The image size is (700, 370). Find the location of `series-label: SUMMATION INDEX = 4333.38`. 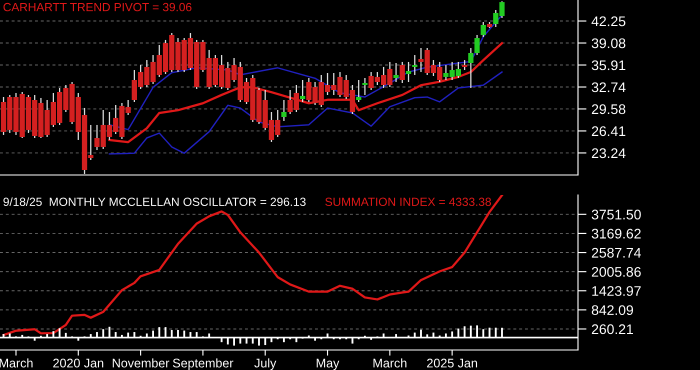

series-label: SUMMATION INDEX = 4333.38 is located at coordinates (408, 202).